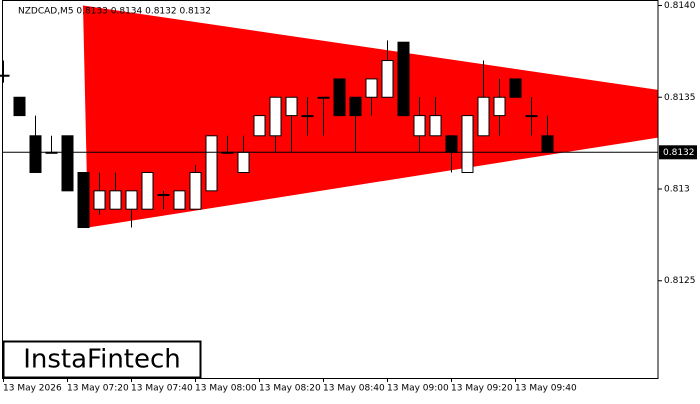 This screenshot has height=404, width=700. I want to click on x-tick-label: 13 May 09:20, so click(482, 389).